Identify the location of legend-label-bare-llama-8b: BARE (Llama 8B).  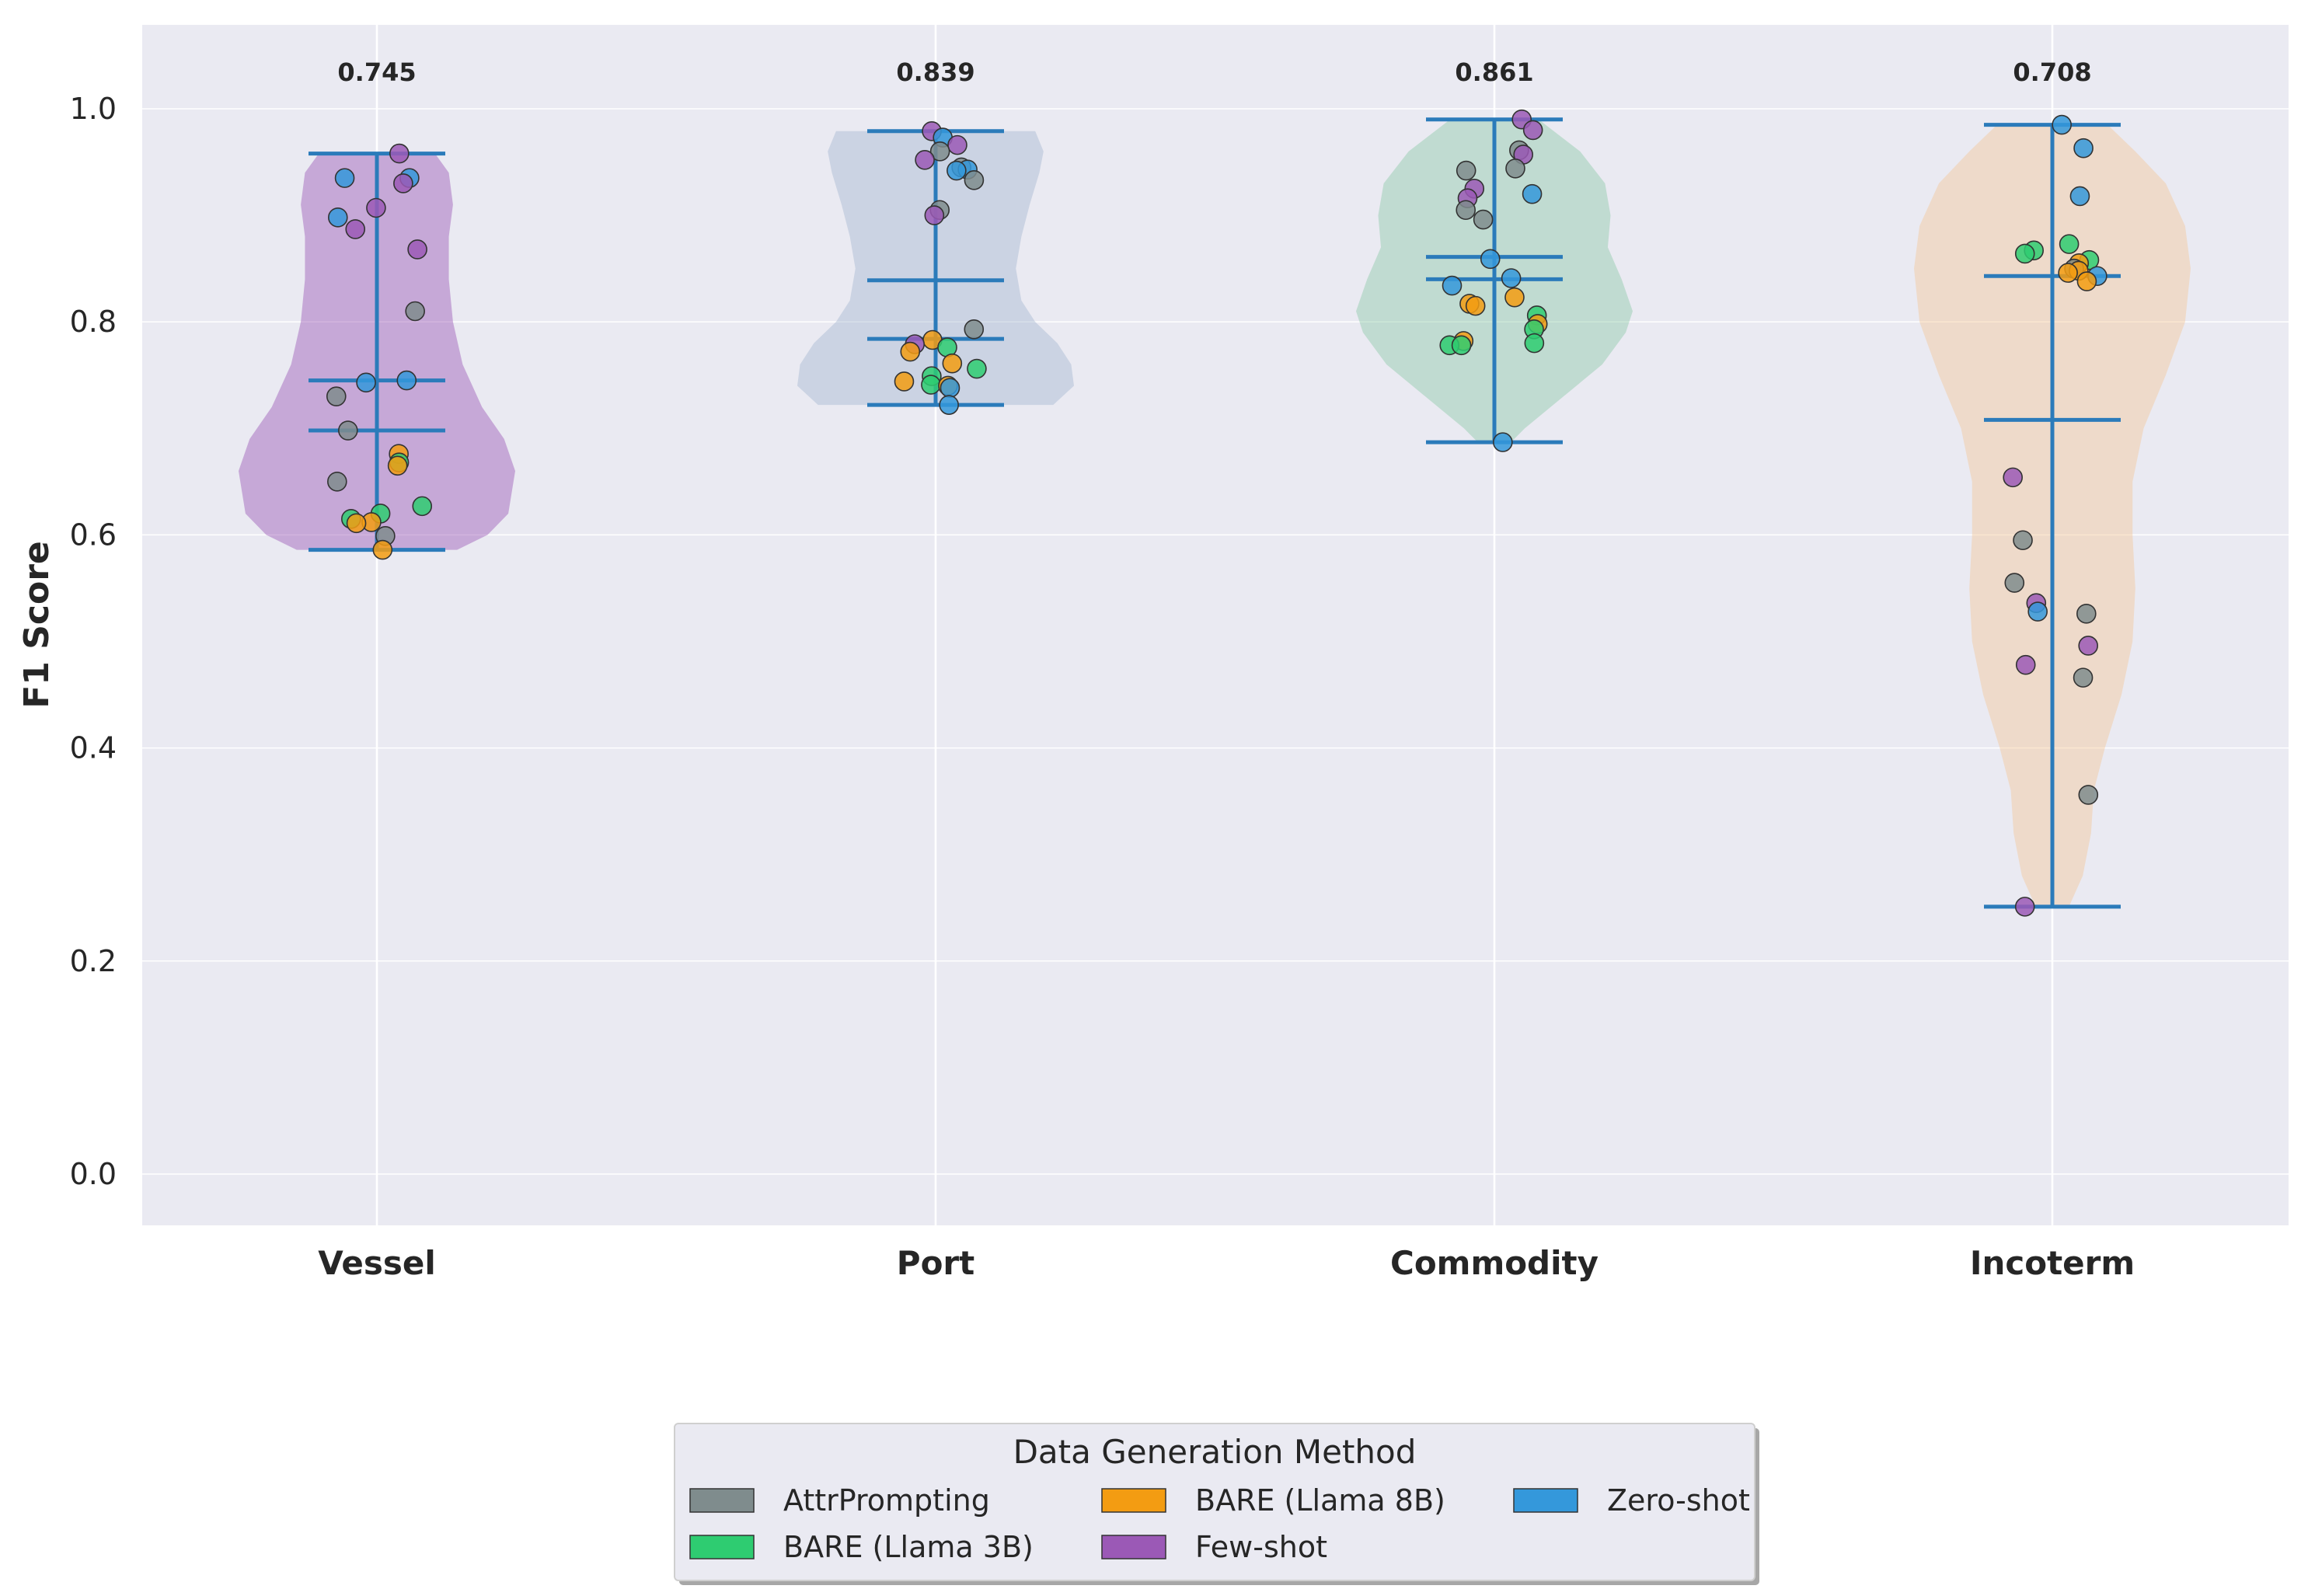
(1320, 1500).